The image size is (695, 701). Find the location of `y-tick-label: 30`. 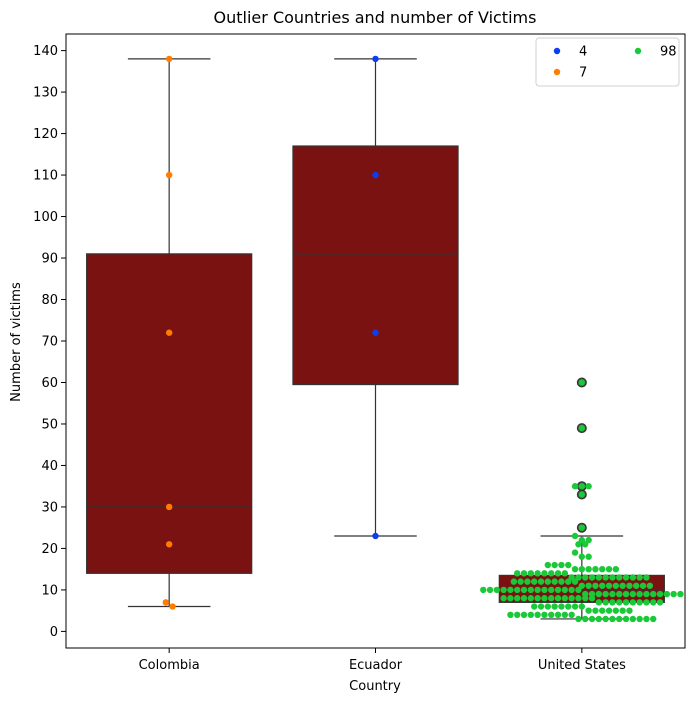

y-tick-label: 30 is located at coordinates (49, 507).